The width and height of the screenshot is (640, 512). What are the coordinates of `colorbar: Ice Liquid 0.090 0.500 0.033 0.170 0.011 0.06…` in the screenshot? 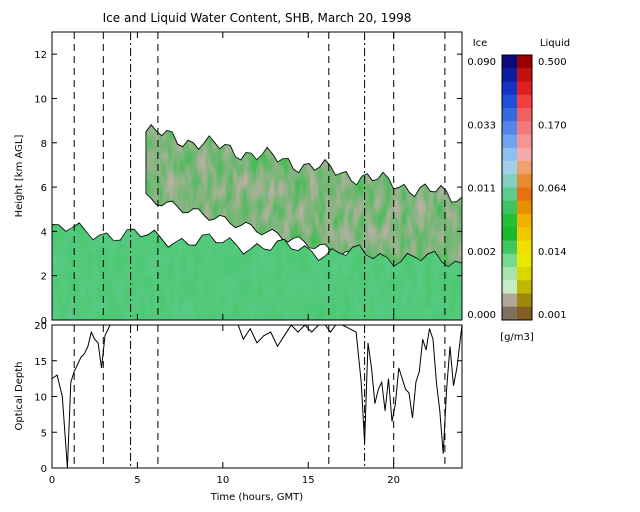 It's located at (518, 190).